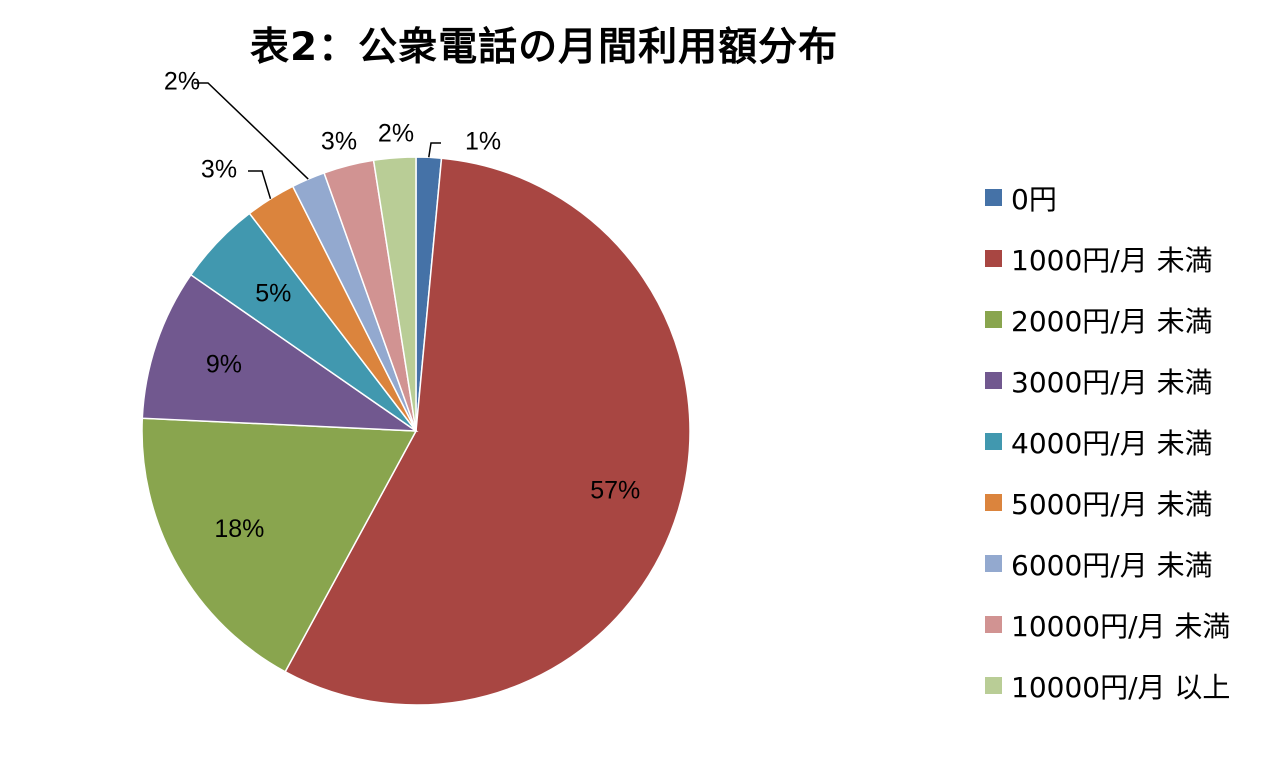 Image resolution: width=1280 pixels, height=777 pixels. I want to click on legend-item-2: 2000円/月 未満, so click(1107, 319).